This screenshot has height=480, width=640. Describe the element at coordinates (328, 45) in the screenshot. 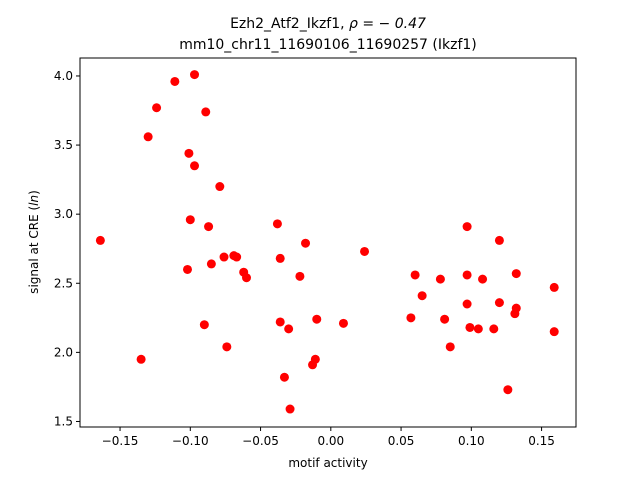

I see `chart-title-line2: mm10_chr11_11690106_11690257 (Ikzf1)` at that location.